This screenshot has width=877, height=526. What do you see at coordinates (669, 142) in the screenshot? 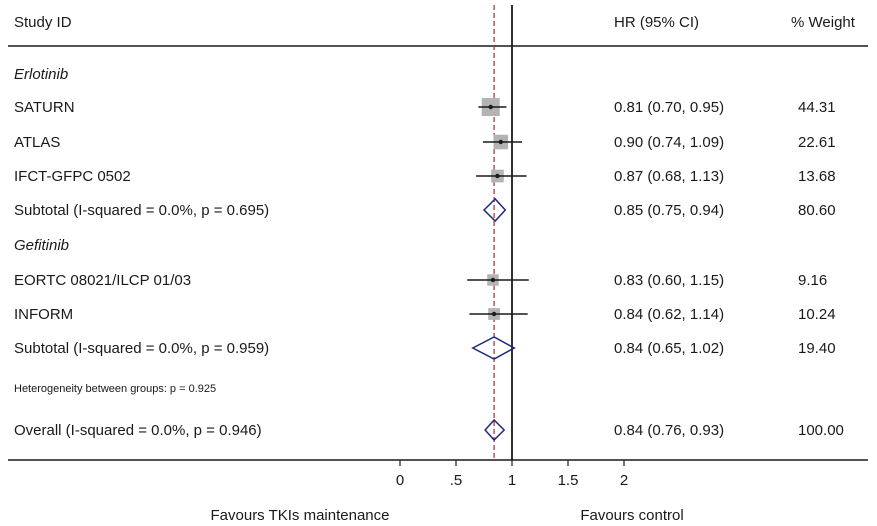
I see `hr-ci-value: 0.90 (0.74, 1.09)` at bounding box center [669, 142].